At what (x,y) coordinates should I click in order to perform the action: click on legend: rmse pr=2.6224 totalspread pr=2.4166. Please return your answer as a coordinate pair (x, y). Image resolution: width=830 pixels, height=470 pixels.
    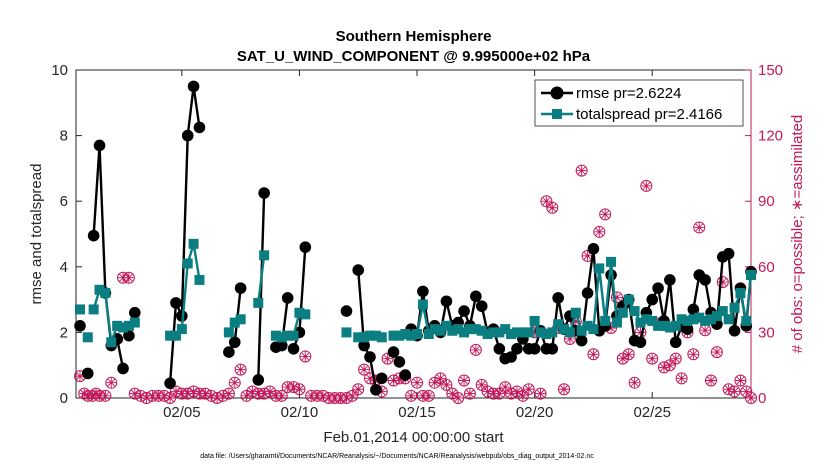
    Looking at the image, I should click on (639, 103).